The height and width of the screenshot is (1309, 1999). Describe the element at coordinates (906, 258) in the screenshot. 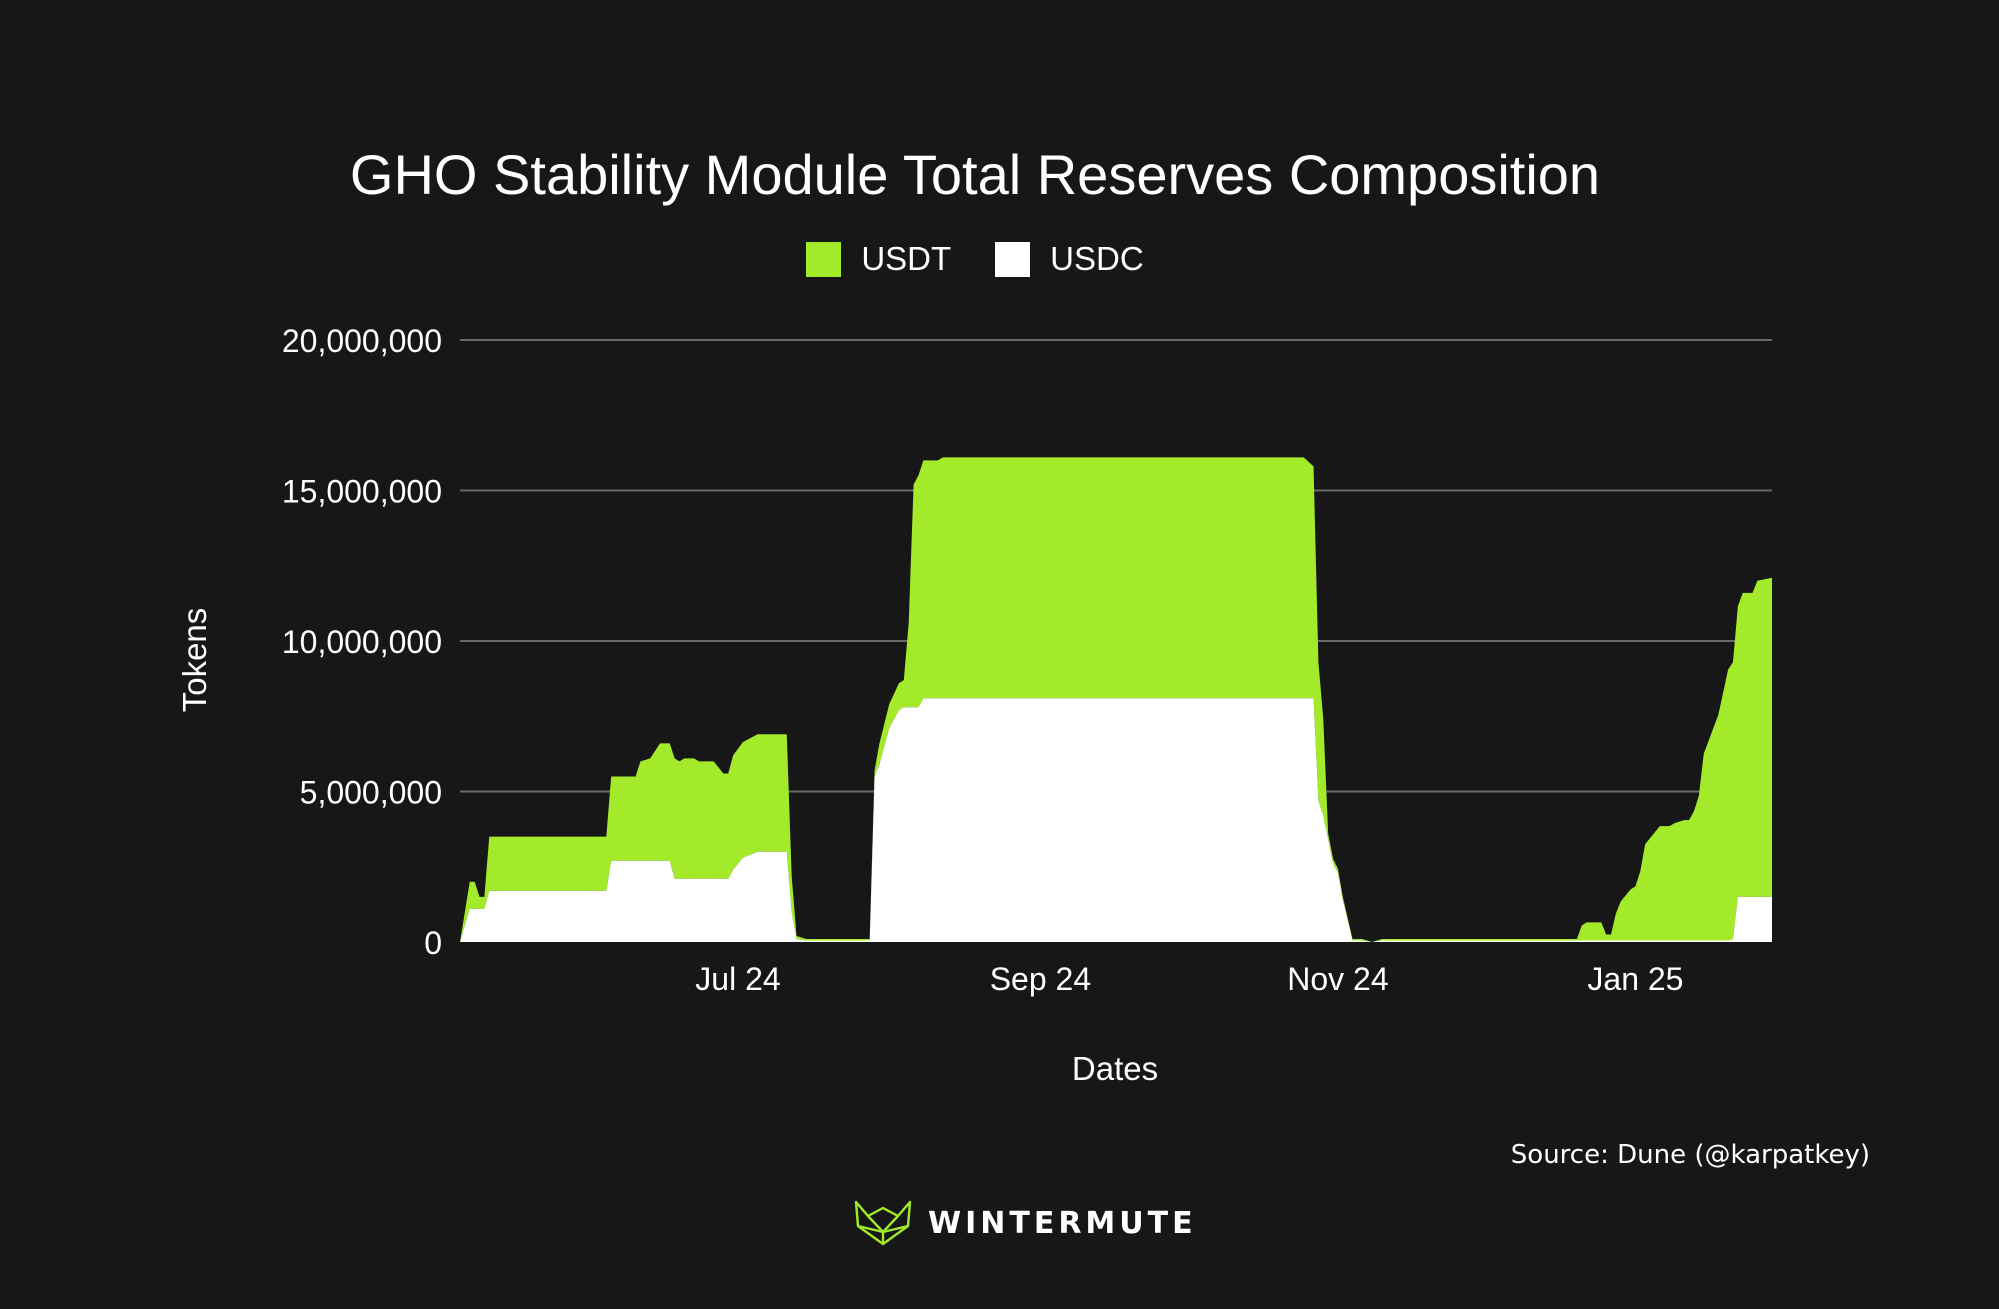

I see `legend-label-usdt: USDT` at that location.